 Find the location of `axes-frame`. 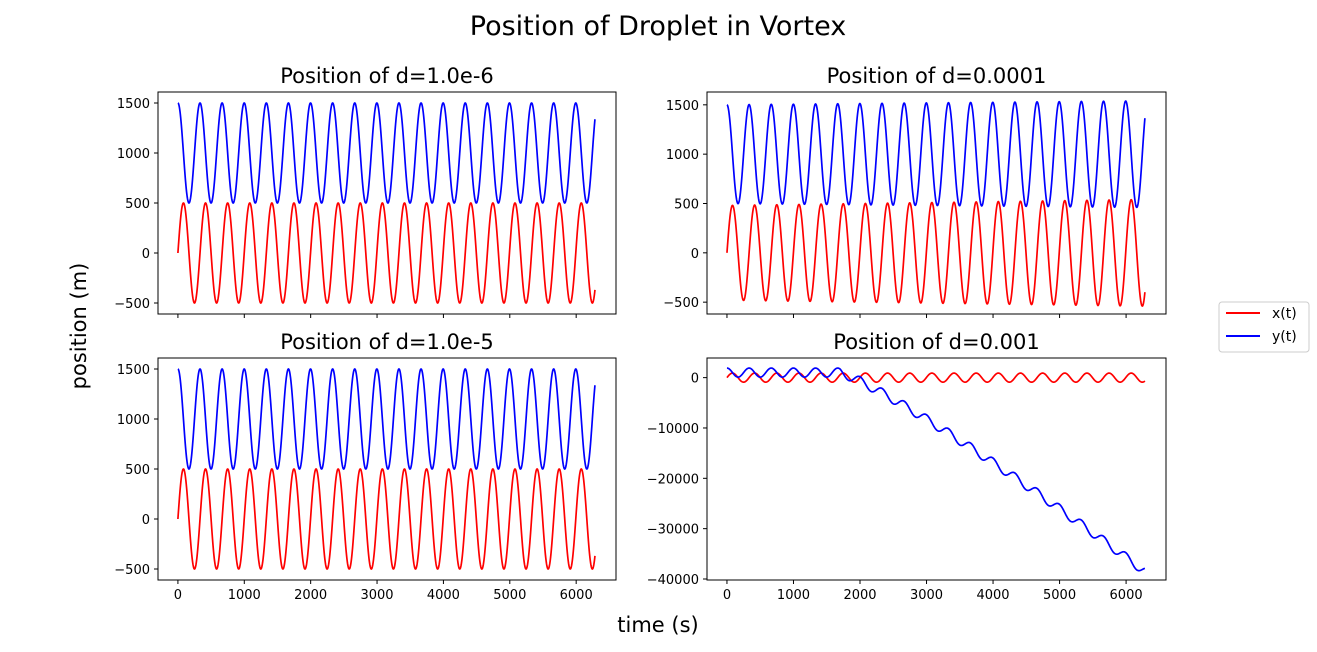

axes-frame is located at coordinates (936, 469).